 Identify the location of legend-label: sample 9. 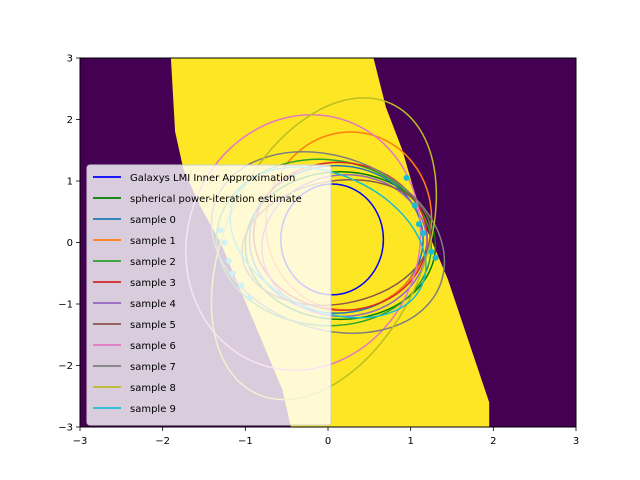
(153, 409).